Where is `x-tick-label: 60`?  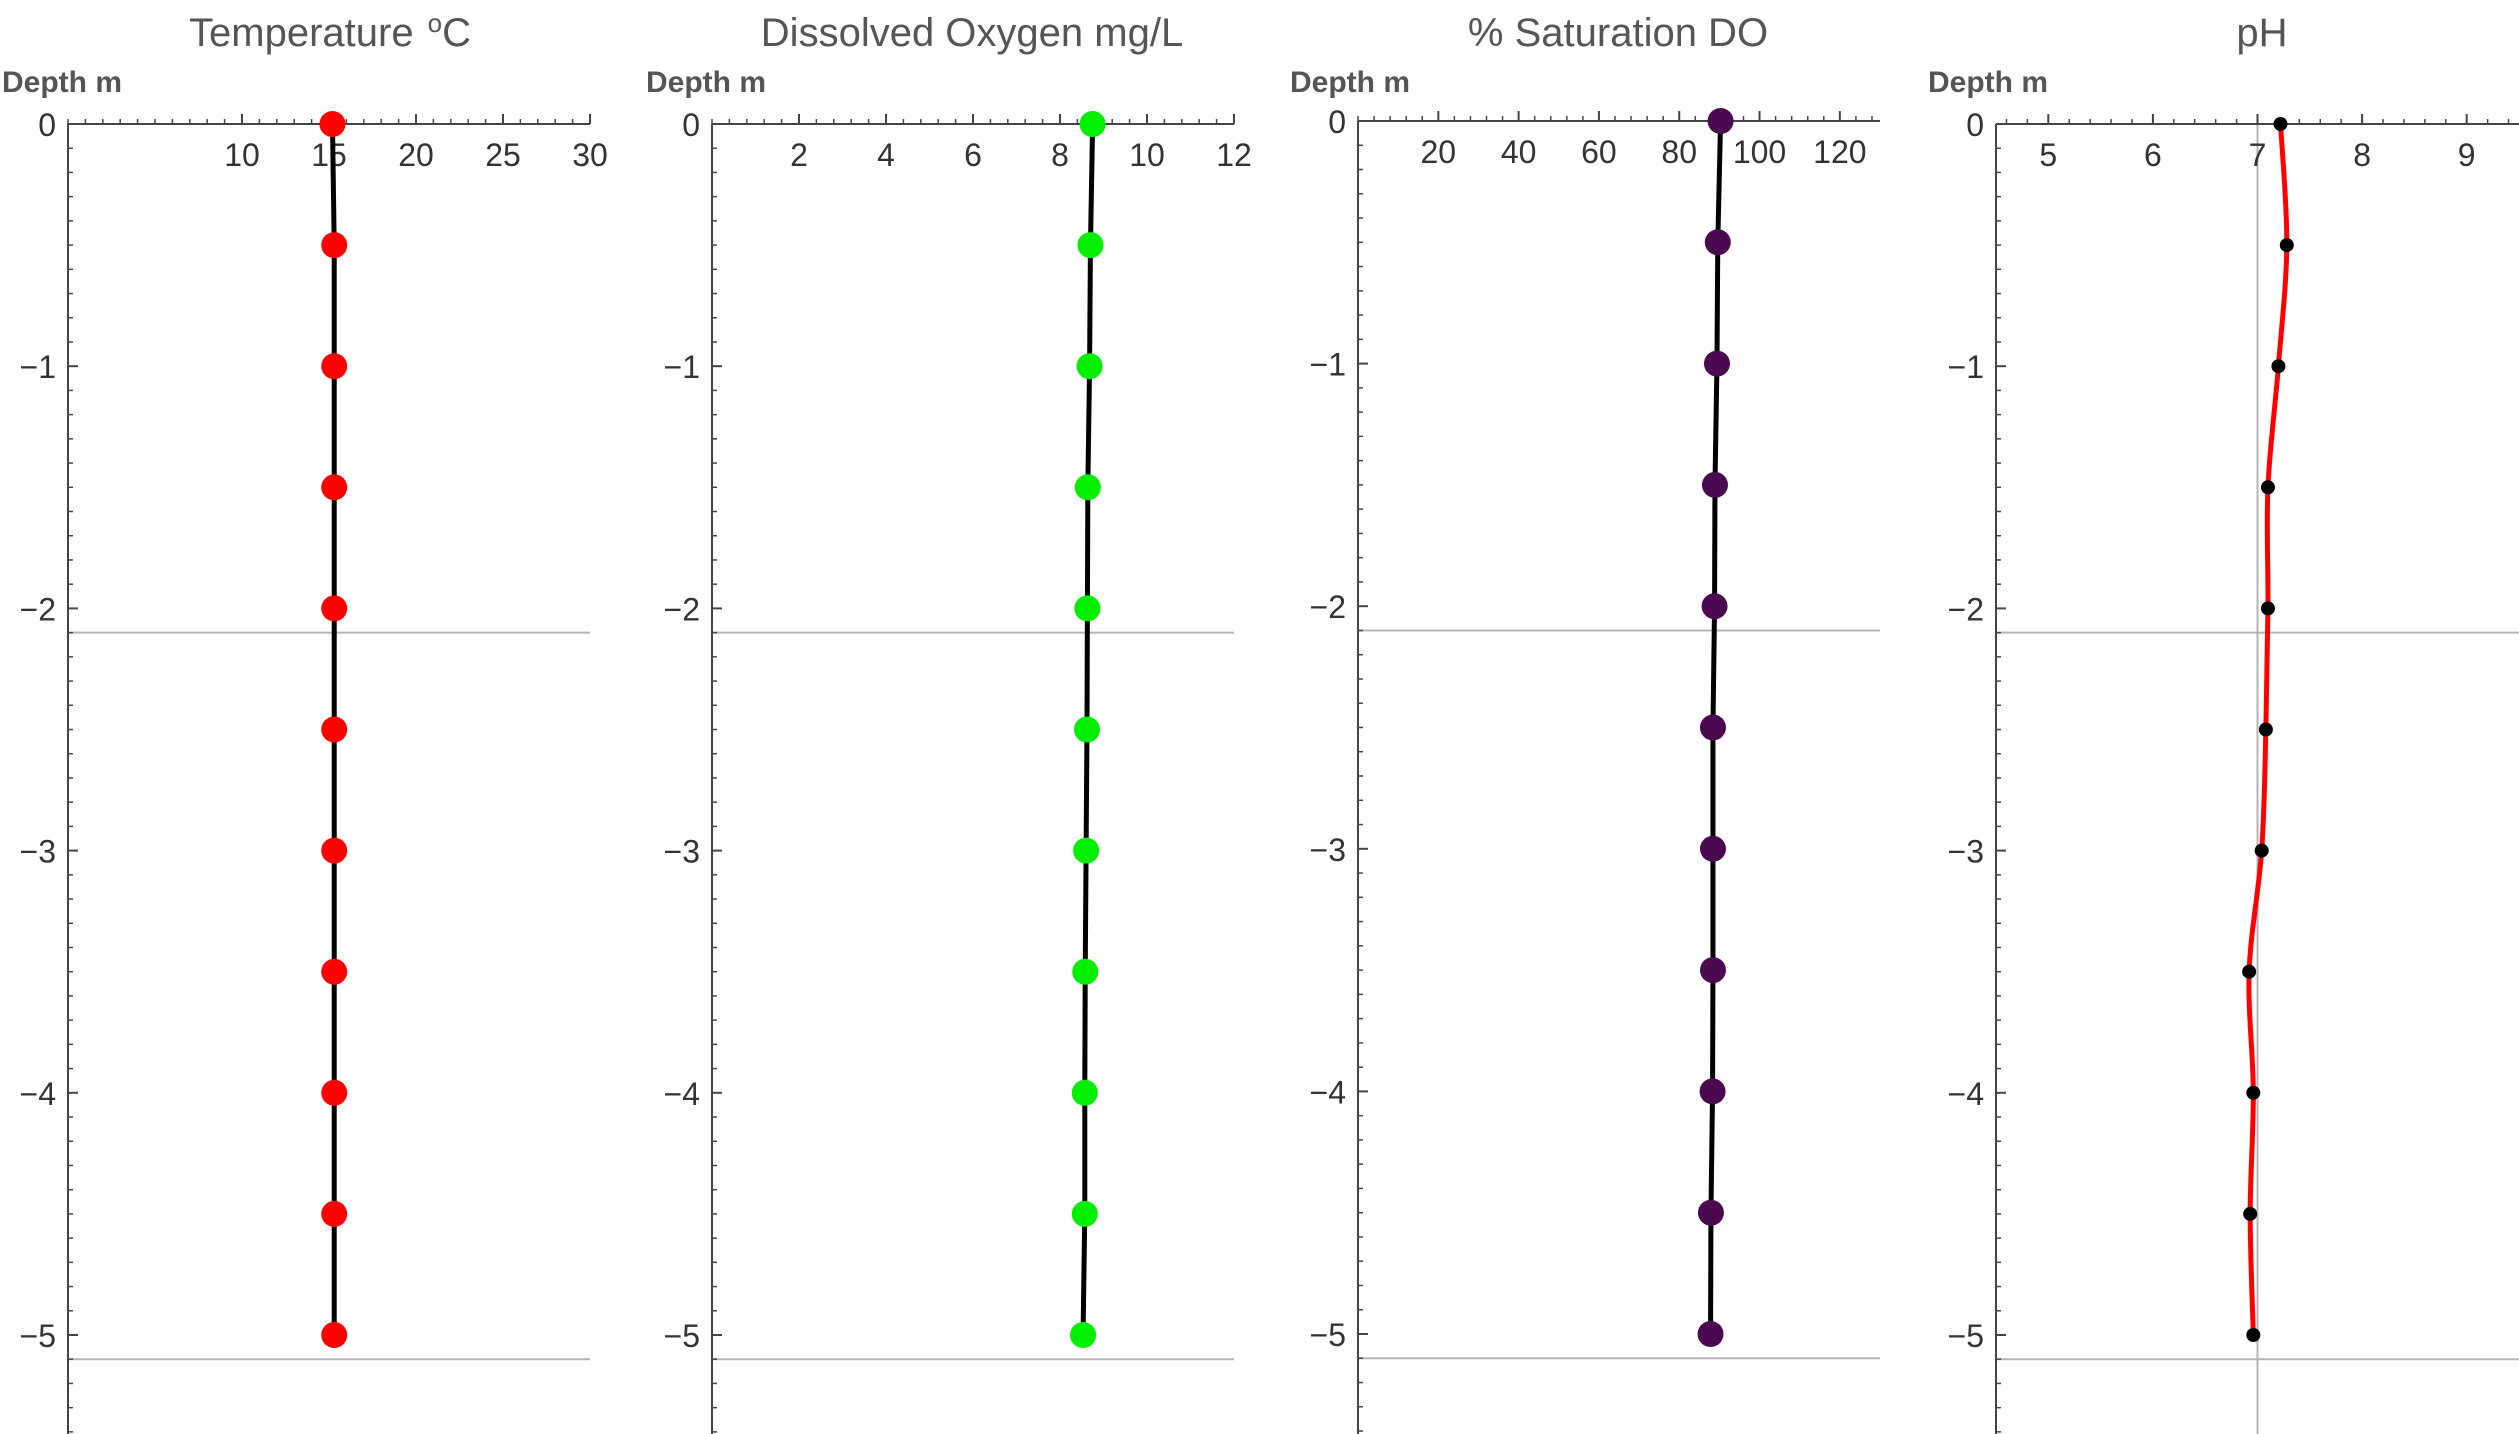 x-tick-label: 60 is located at coordinates (1599, 152).